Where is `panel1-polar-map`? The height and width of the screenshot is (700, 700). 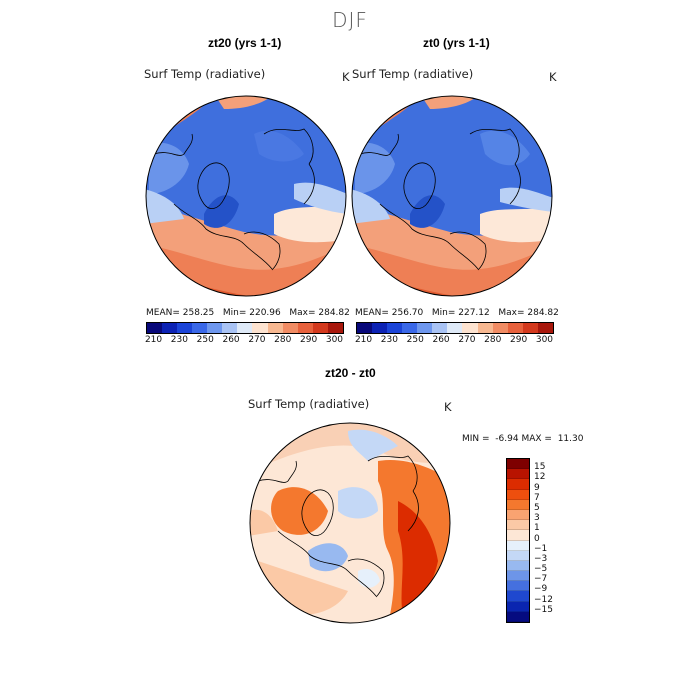
panel1-polar-map is located at coordinates (246, 196).